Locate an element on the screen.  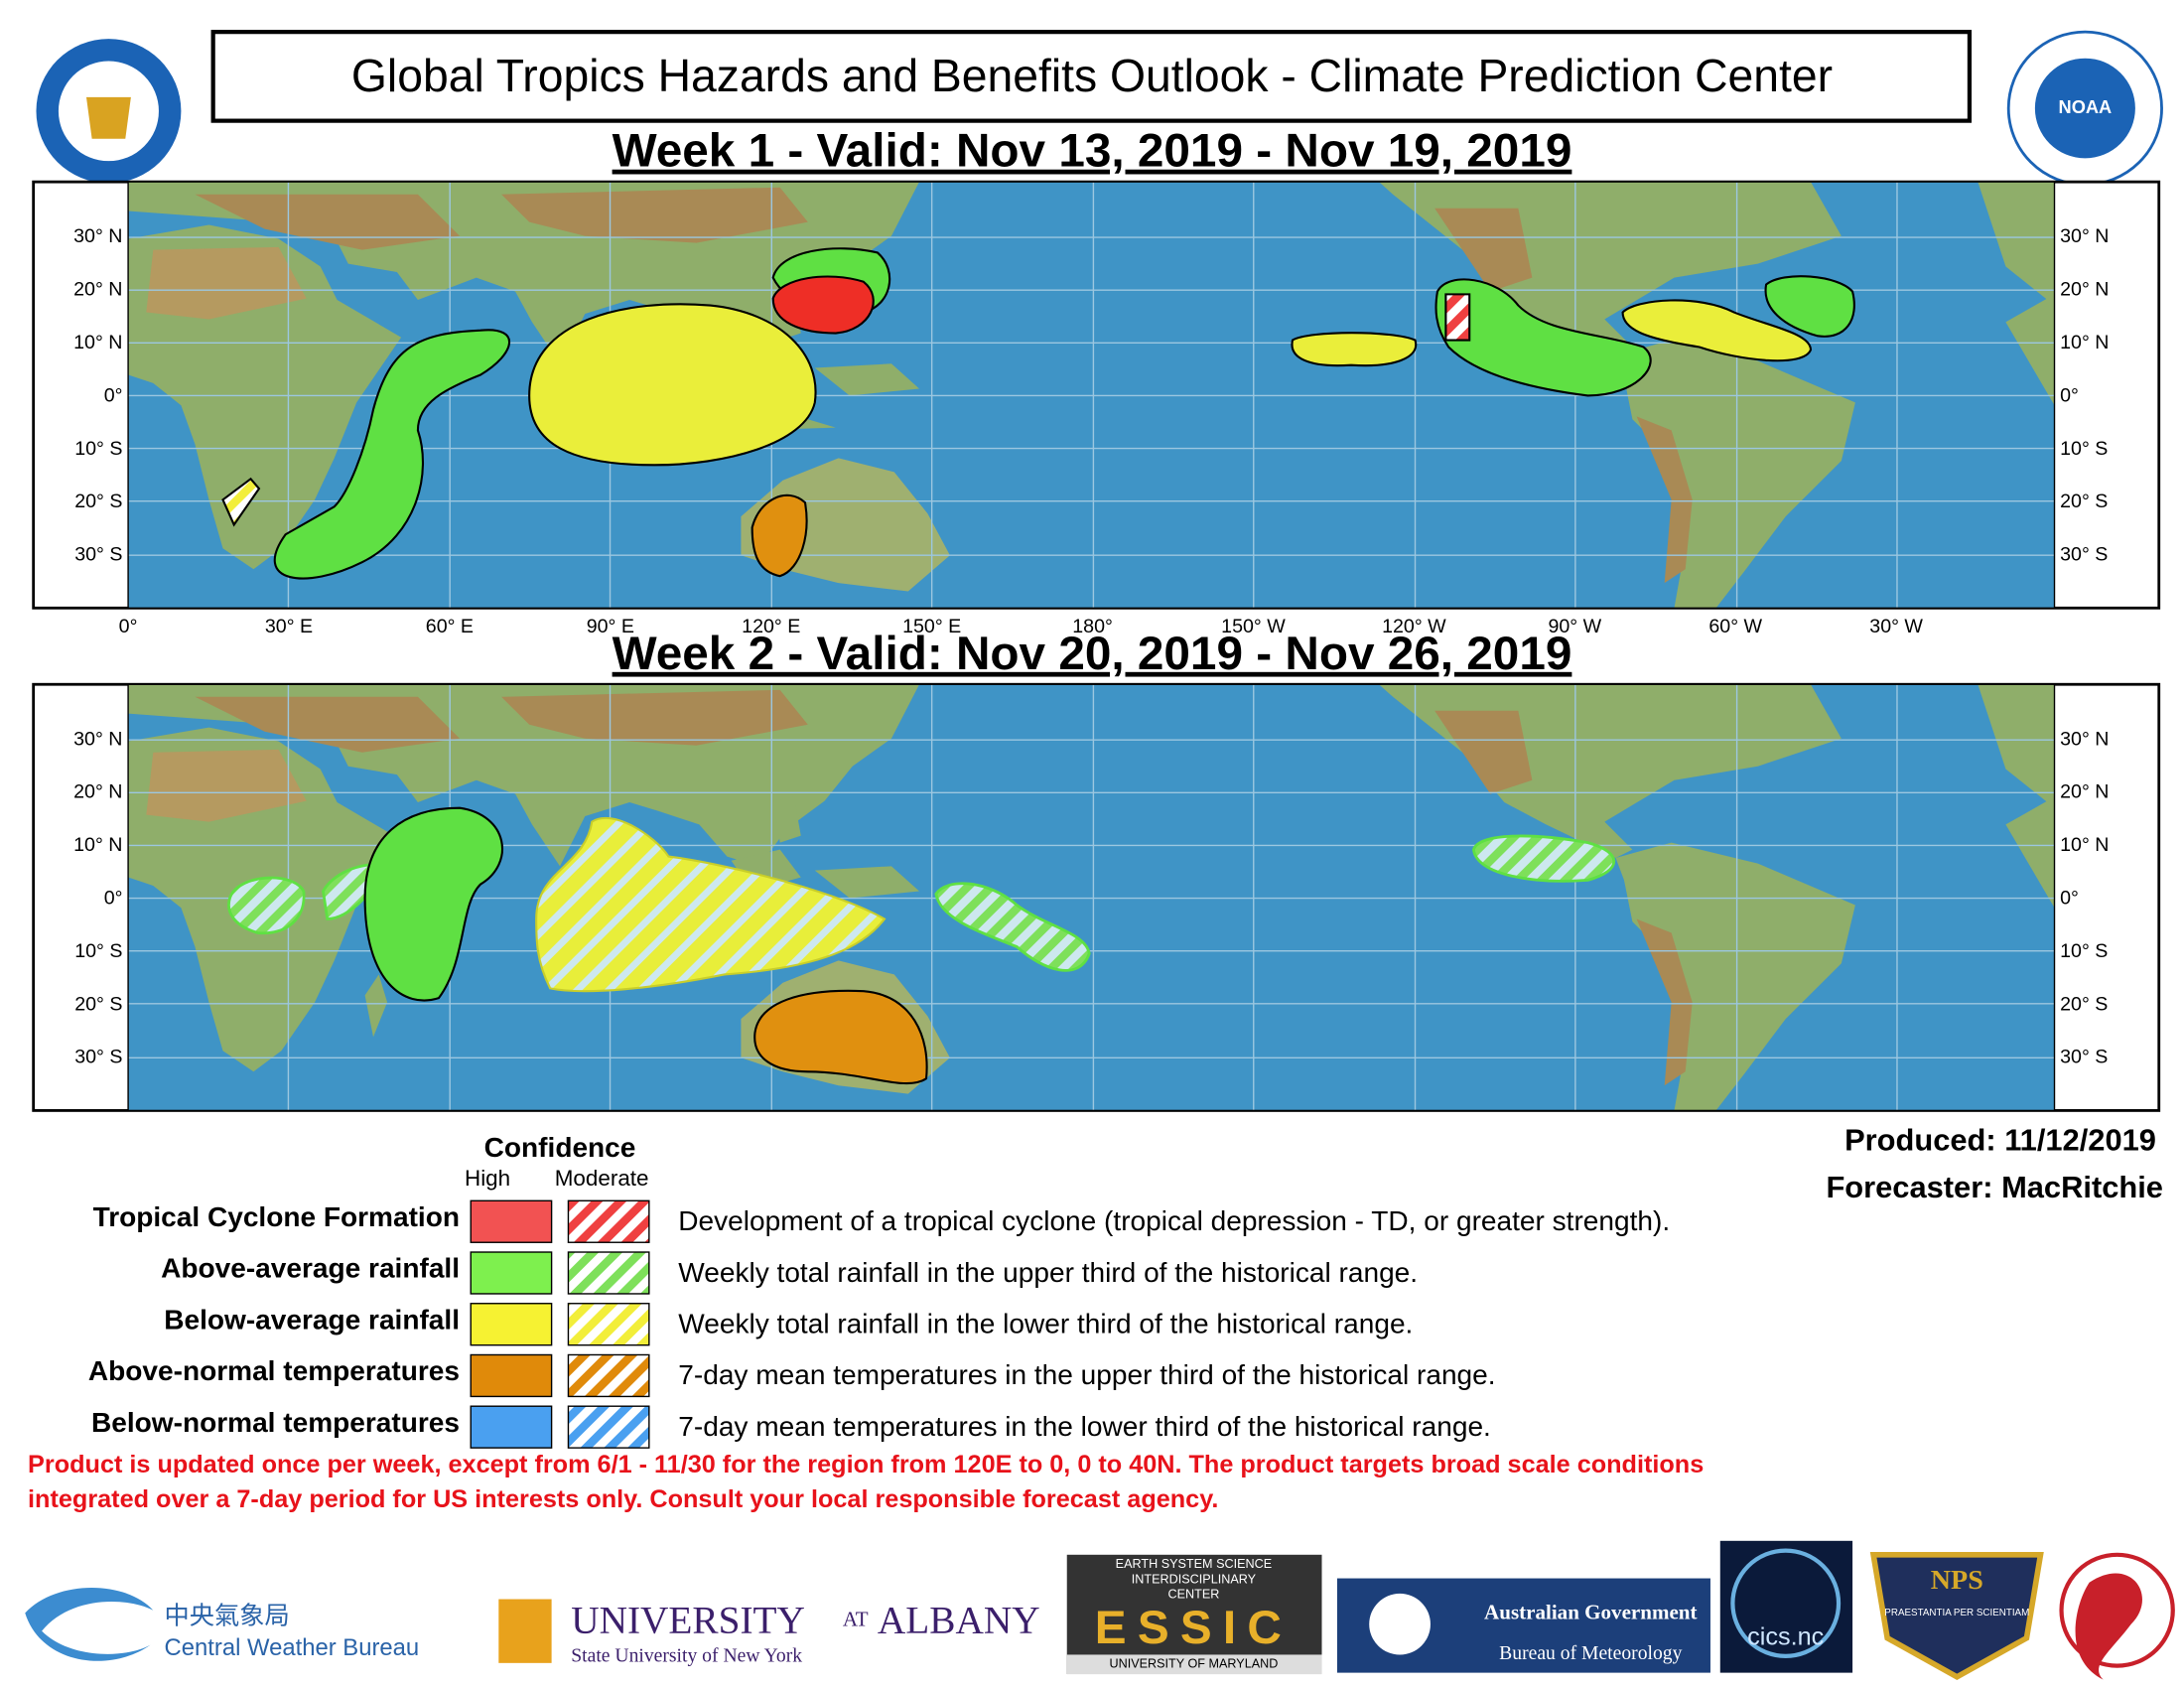
above-rain-africa is located at coordinates (392, 454).